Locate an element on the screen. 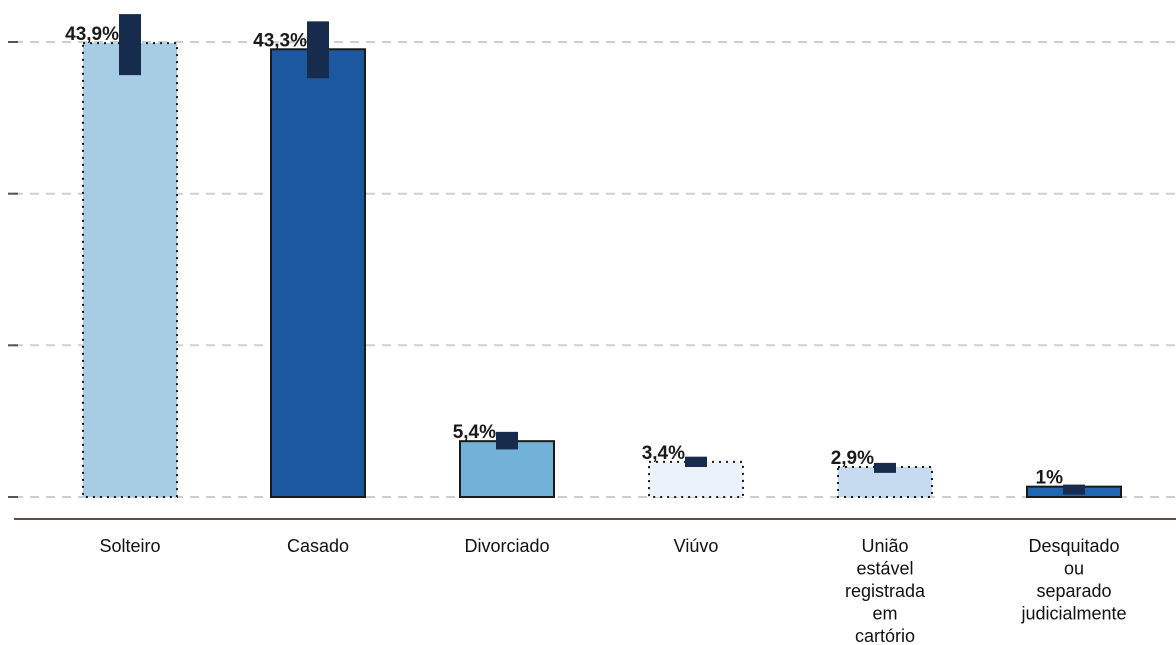 The width and height of the screenshot is (1176, 645). category-label: Casado is located at coordinates (318, 546).